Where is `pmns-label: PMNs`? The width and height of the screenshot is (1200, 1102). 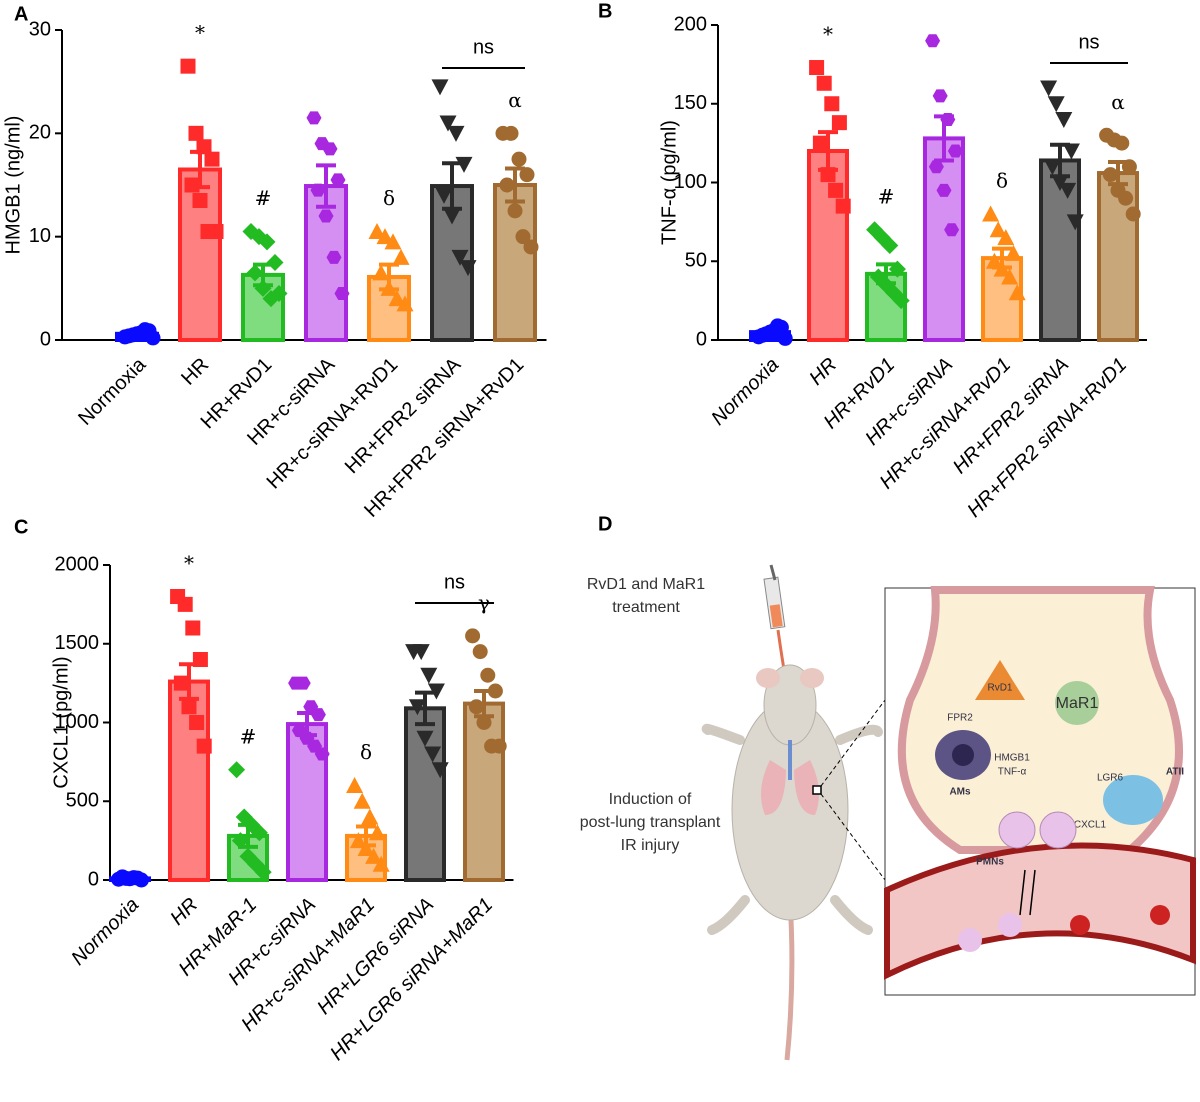 pmns-label: PMNs is located at coordinates (990, 862).